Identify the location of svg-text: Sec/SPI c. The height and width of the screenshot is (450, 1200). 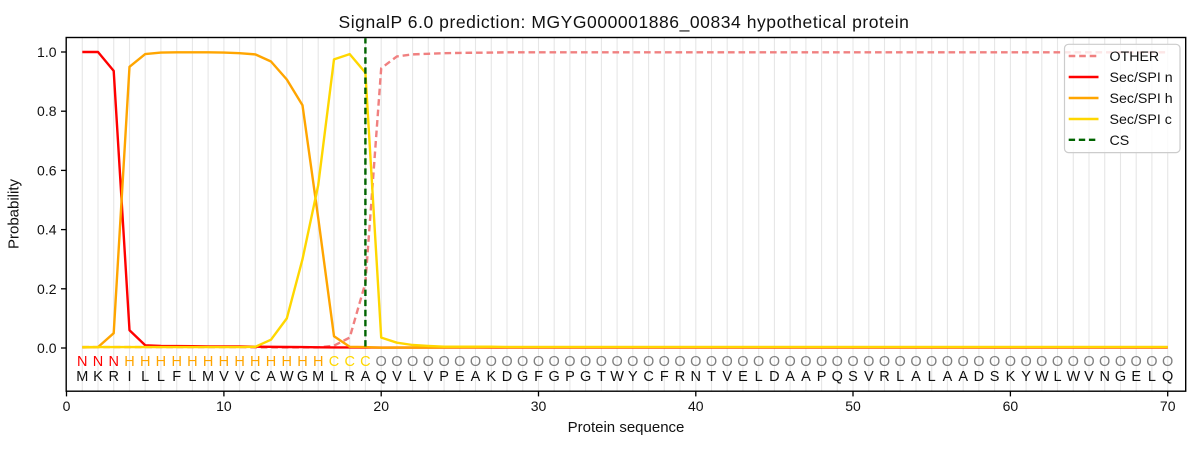
(1141, 120).